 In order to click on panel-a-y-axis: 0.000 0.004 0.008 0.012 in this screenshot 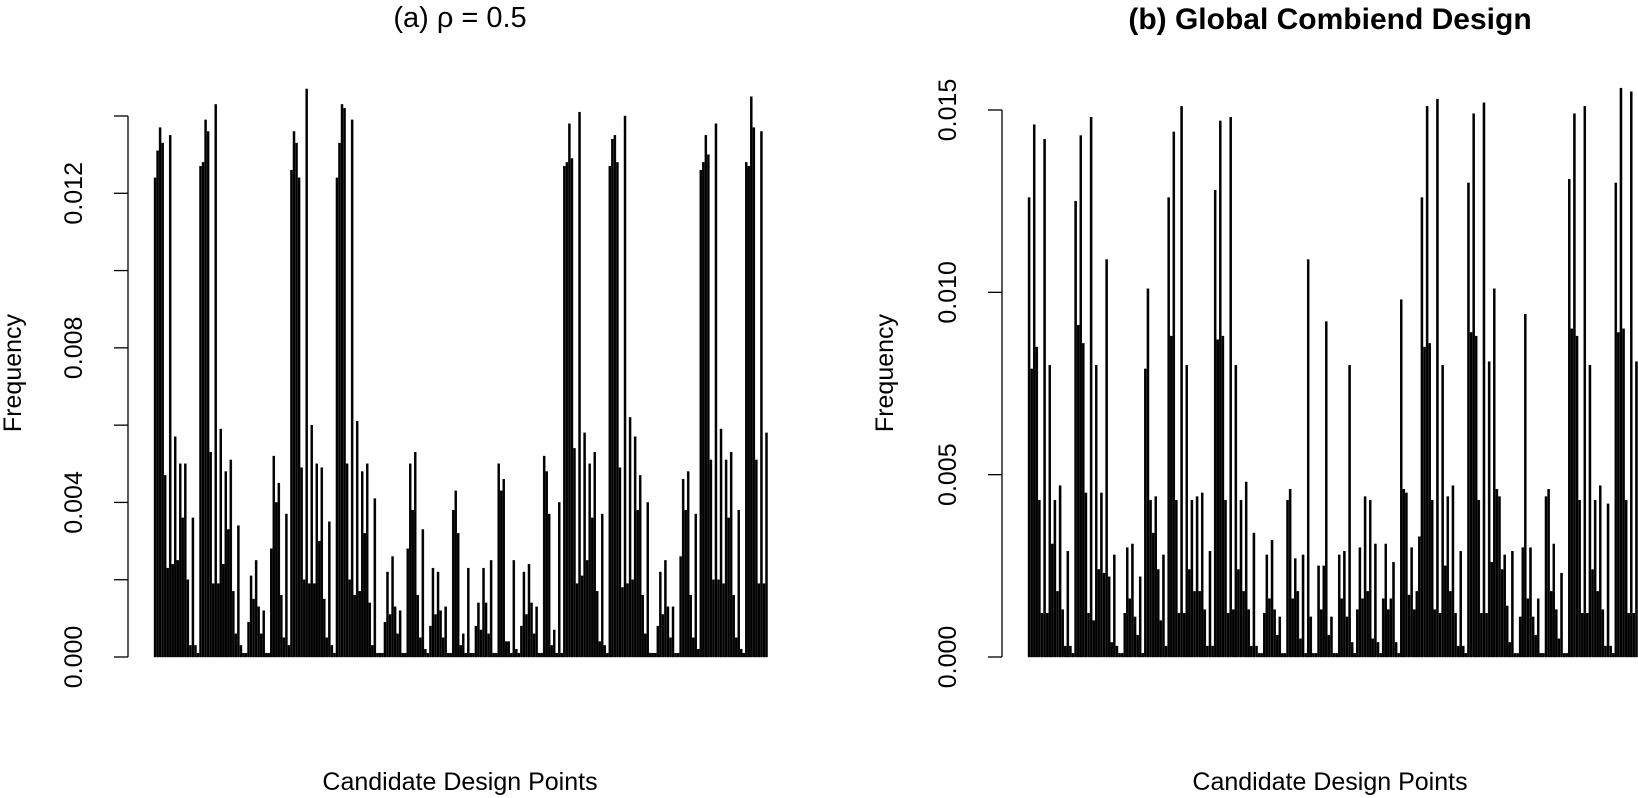, I will do `click(94, 401)`.